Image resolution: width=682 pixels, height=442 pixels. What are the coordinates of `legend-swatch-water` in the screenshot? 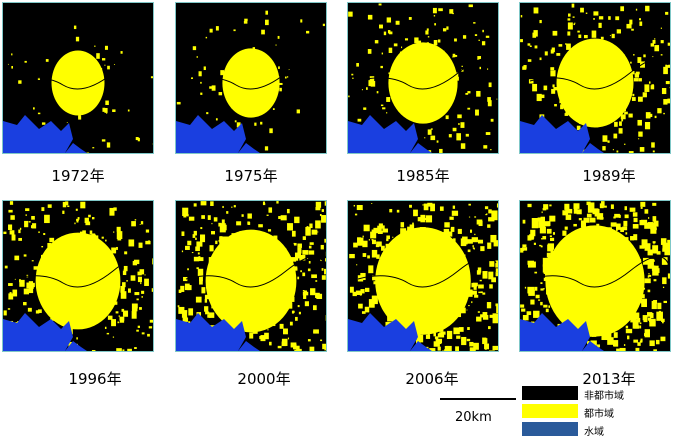 It's located at (550, 429).